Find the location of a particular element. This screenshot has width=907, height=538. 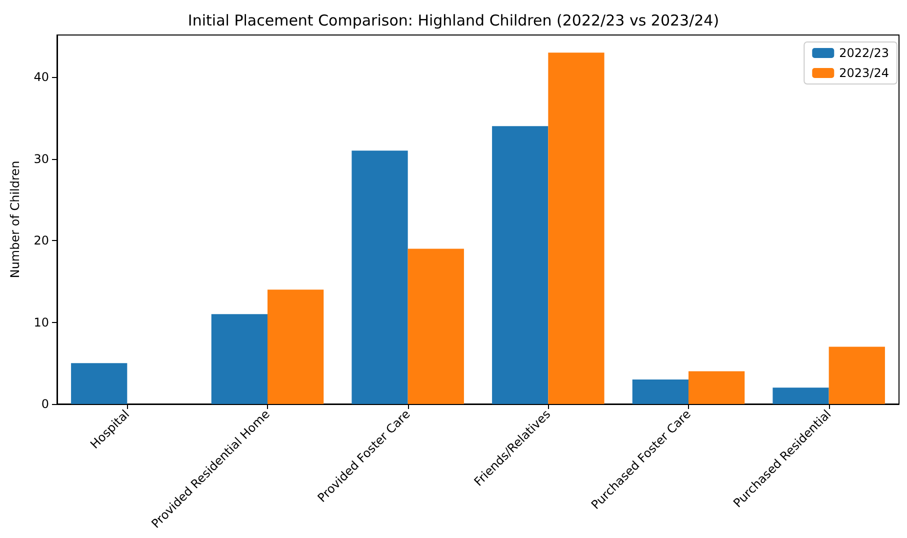

y-tick-label: 0 is located at coordinates (45, 404).